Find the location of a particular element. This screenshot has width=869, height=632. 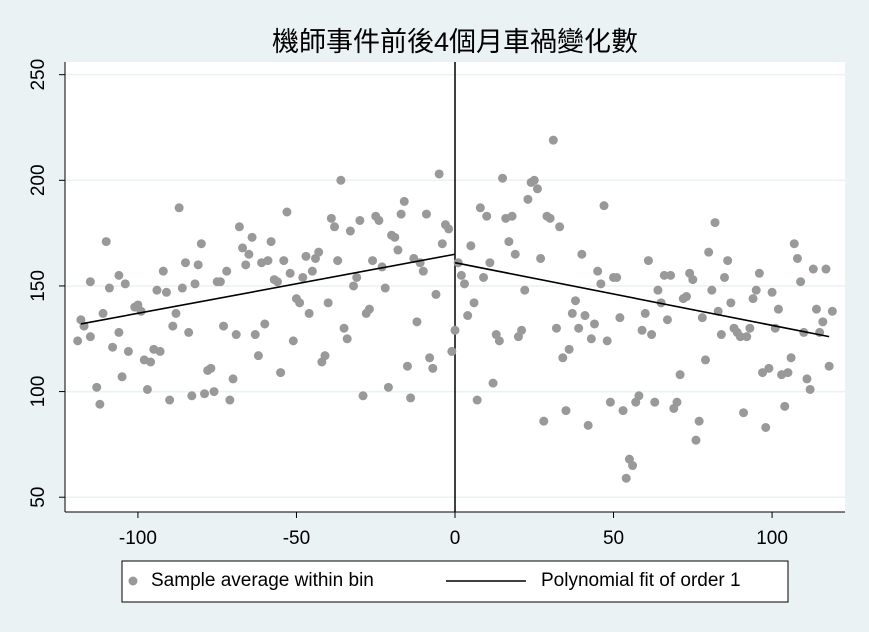

y-tick-label: 150 is located at coordinates (38, 286).